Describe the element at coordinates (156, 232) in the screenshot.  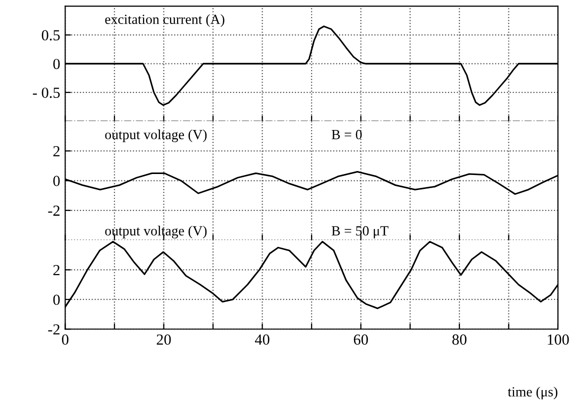
I see `chart-title: output voltage (V)` at that location.